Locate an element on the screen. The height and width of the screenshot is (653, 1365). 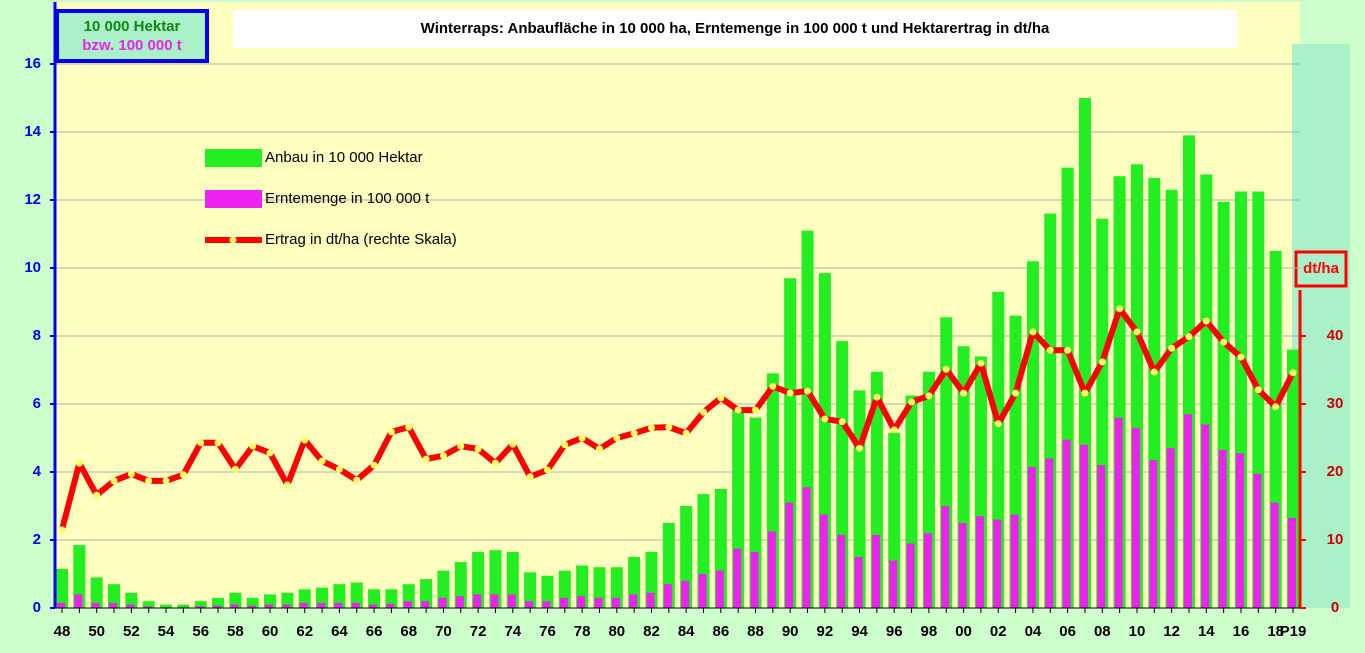
x-tick-label: 74 is located at coordinates (512, 631).